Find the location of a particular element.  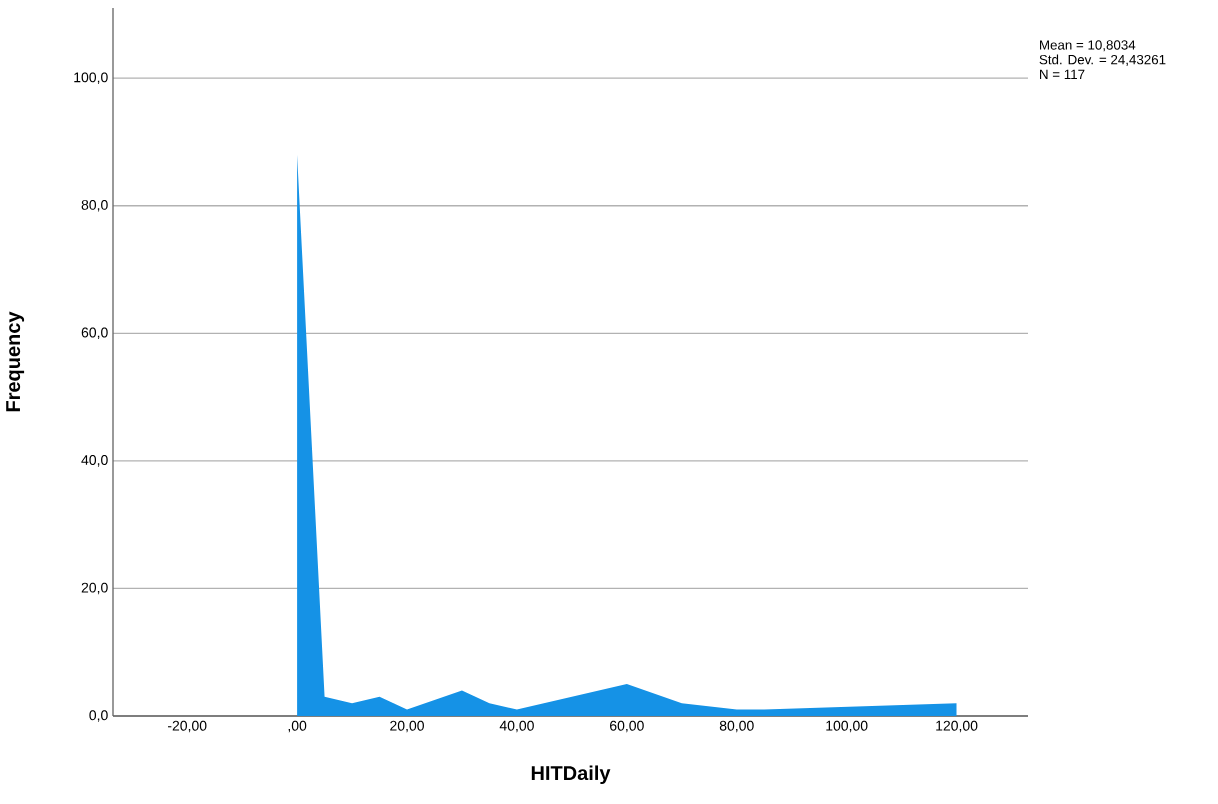

text: N = 117 is located at coordinates (1062, 74).